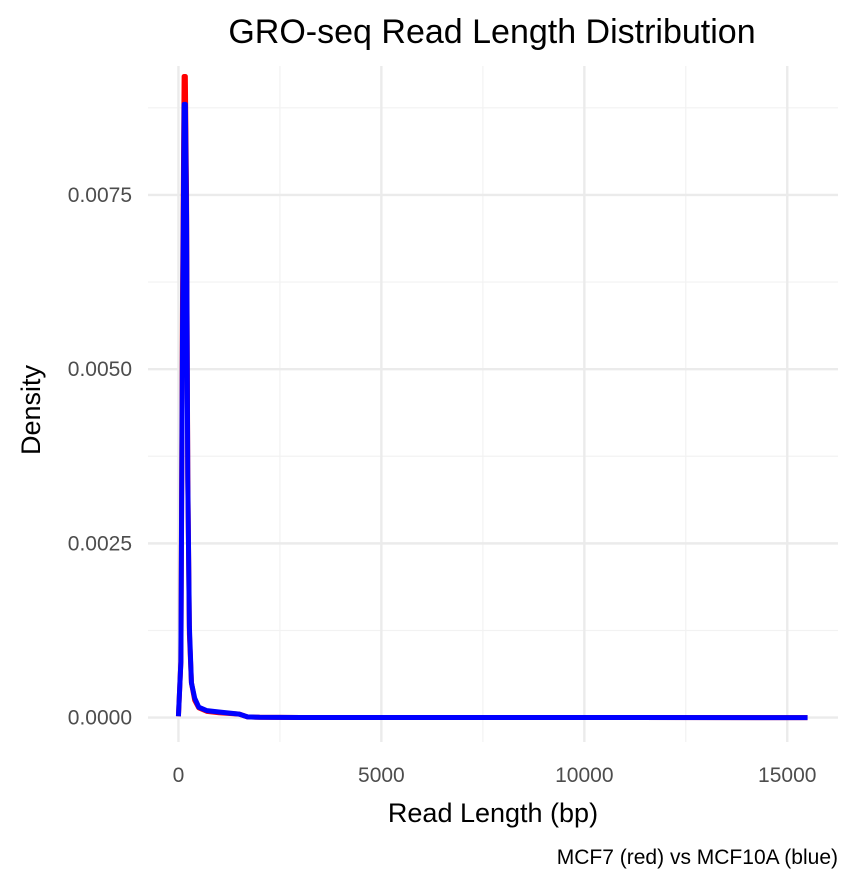  Describe the element at coordinates (31, 409) in the screenshot. I see `y-axis-title: Density` at that location.